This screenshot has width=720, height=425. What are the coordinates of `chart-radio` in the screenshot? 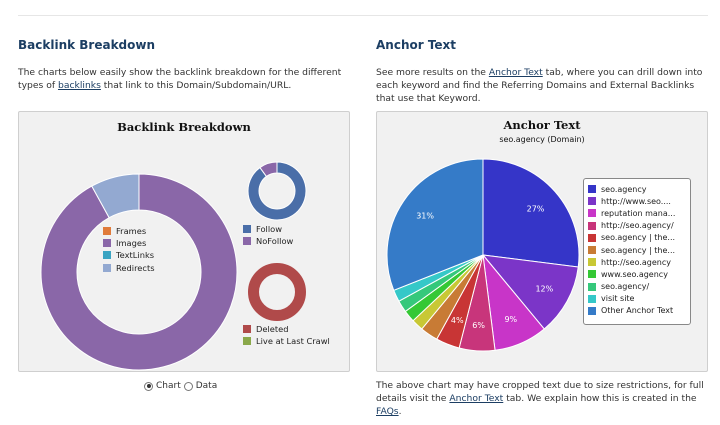 It's located at (148, 386).